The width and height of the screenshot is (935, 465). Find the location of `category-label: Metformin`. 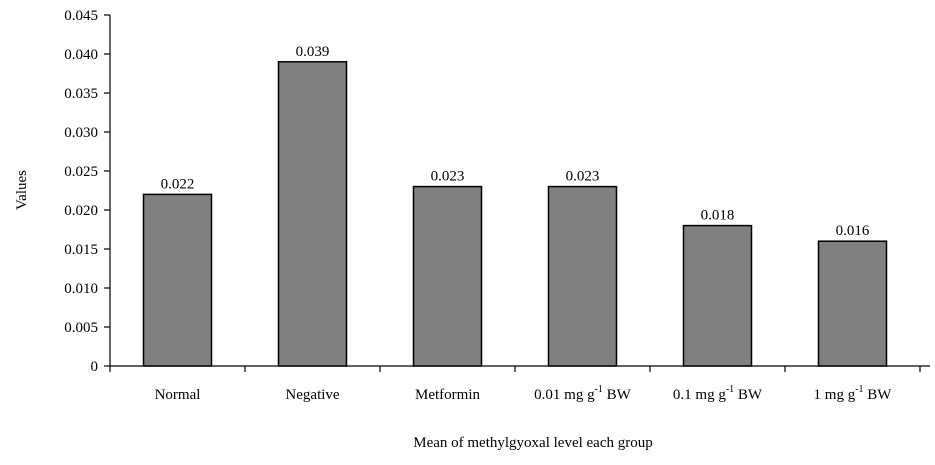

category-label: Metformin is located at coordinates (447, 395).